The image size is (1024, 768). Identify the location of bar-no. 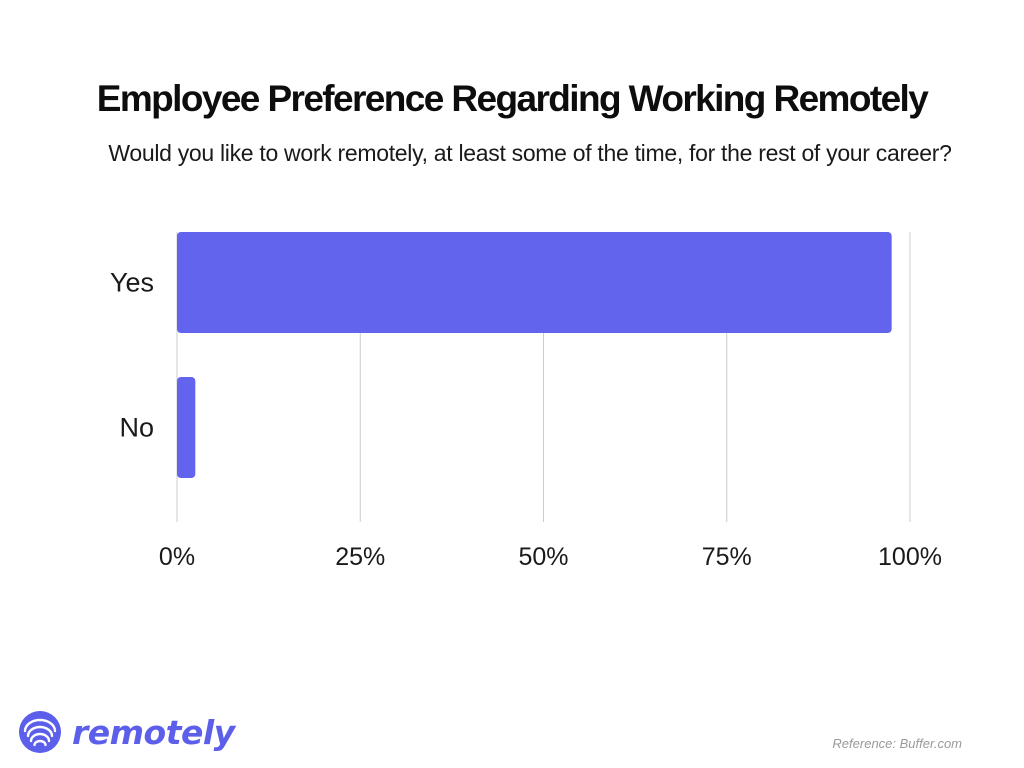
(186, 427).